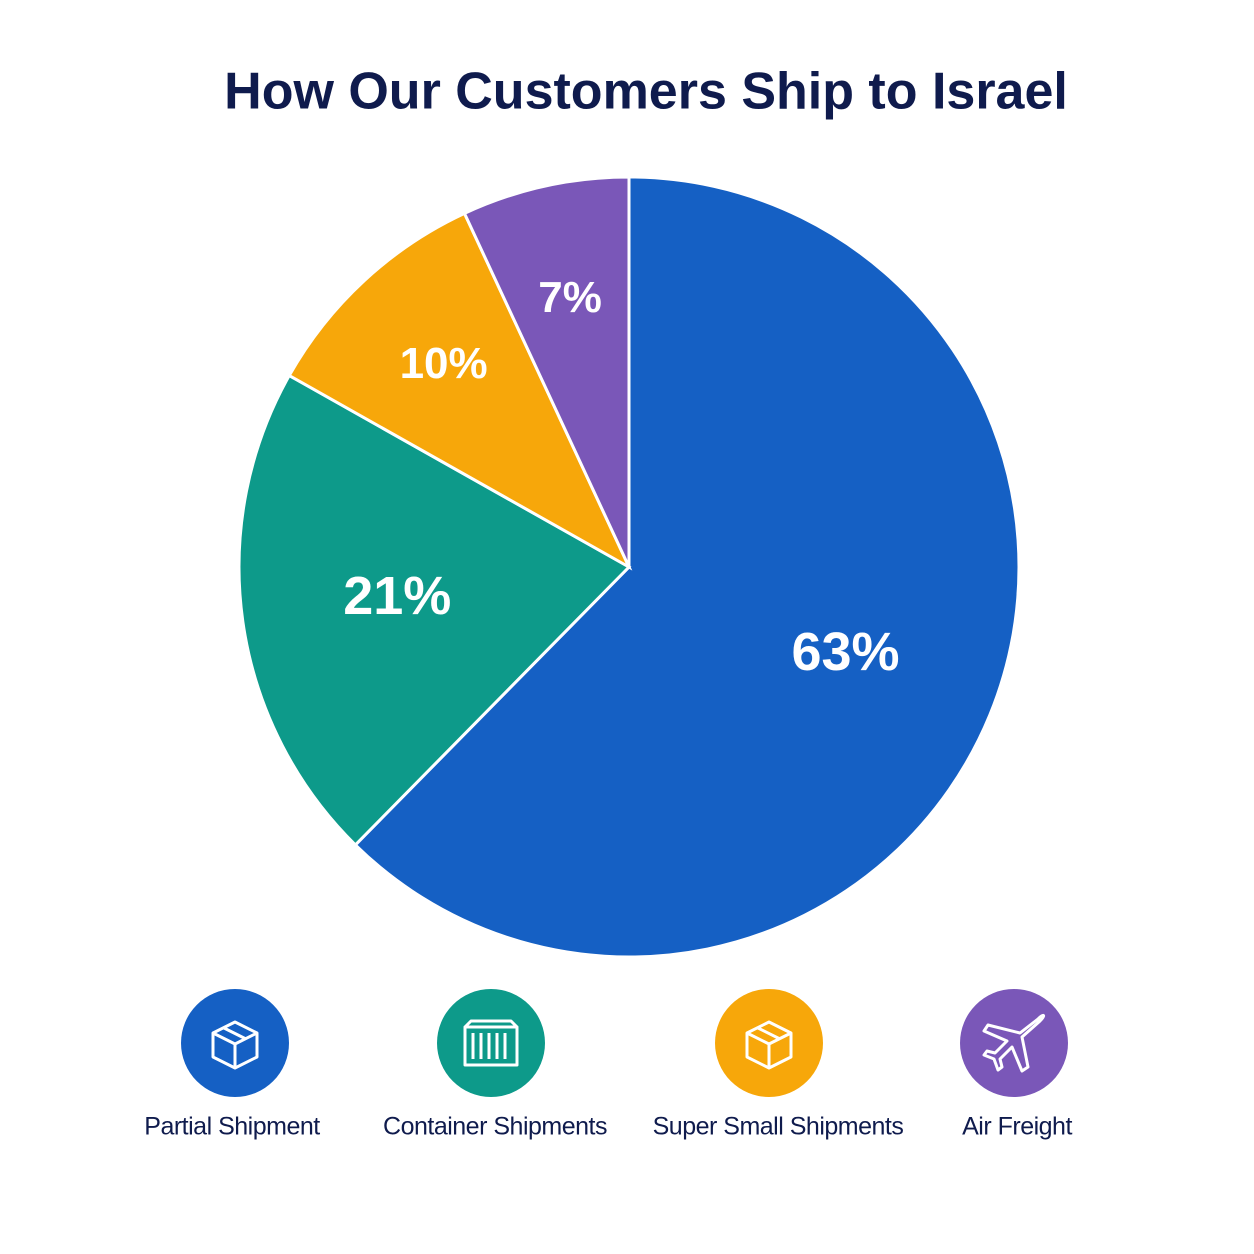  I want to click on legend-label: Partial Shipment, so click(232, 1127).